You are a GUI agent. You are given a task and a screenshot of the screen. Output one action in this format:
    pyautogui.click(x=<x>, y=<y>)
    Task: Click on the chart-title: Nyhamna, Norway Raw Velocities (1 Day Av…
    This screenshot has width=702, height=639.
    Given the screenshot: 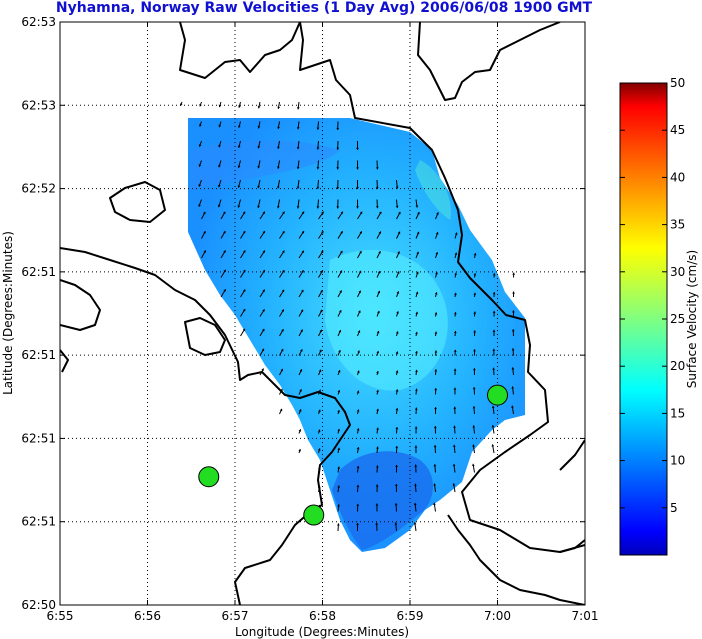 What is the action you would take?
    pyautogui.click(x=324, y=8)
    